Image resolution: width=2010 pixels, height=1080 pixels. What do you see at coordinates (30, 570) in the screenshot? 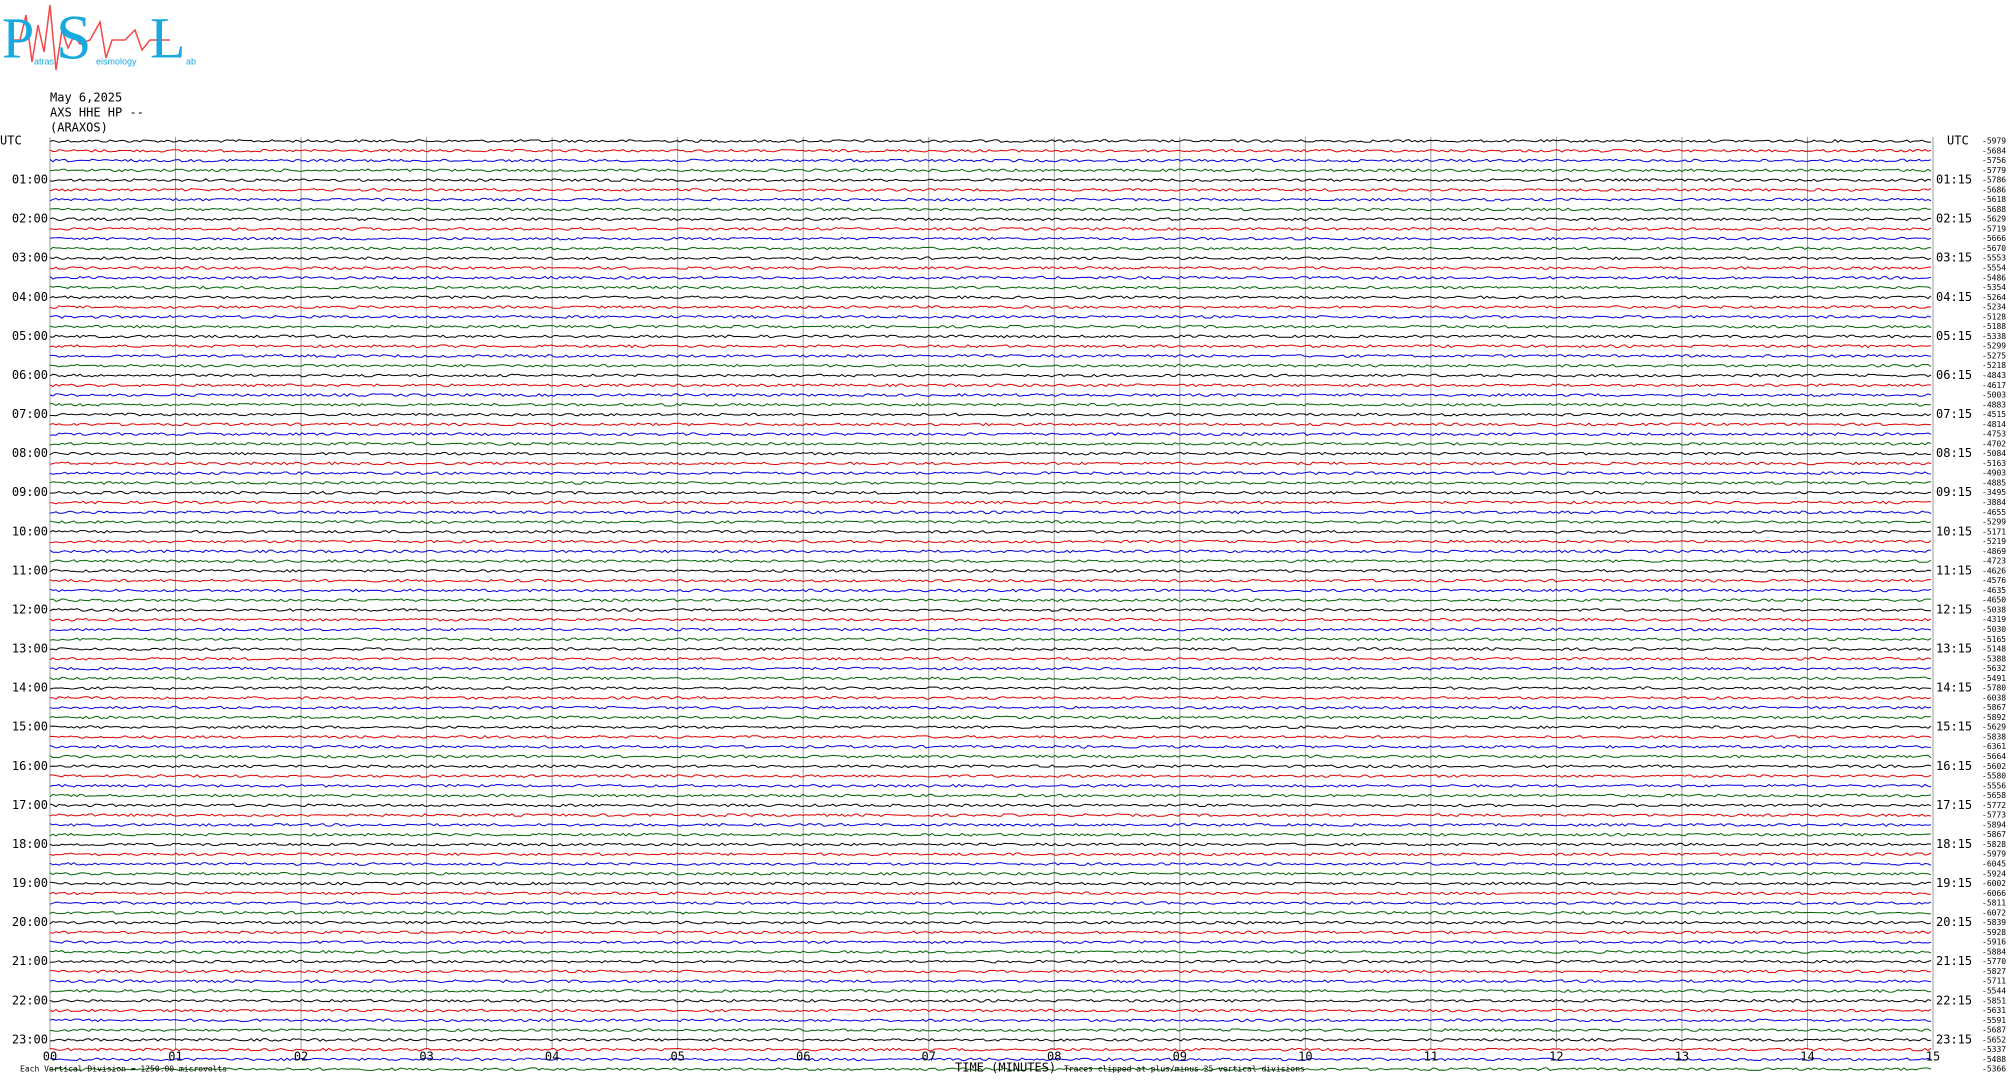
I see `hour-label-left: 11:00` at bounding box center [30, 570].